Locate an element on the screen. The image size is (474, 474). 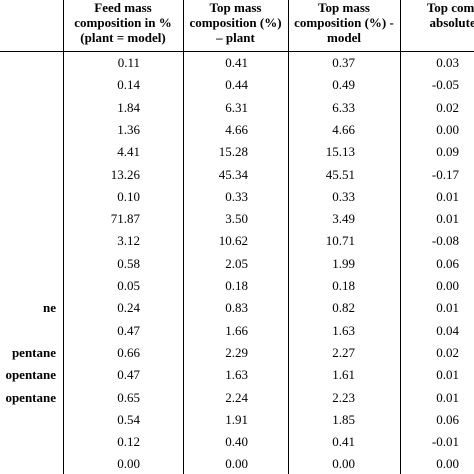
table-cell: 0.66 is located at coordinates (128, 352).